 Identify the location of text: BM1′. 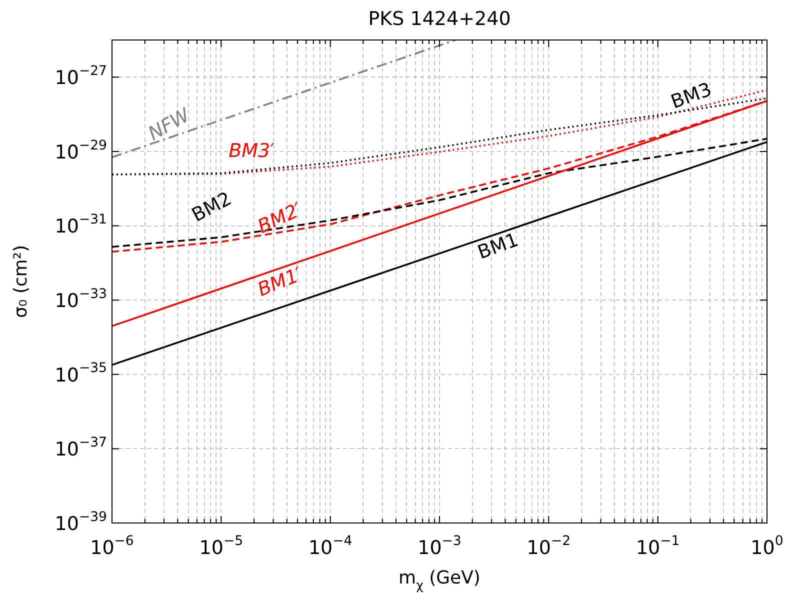
(280, 282).